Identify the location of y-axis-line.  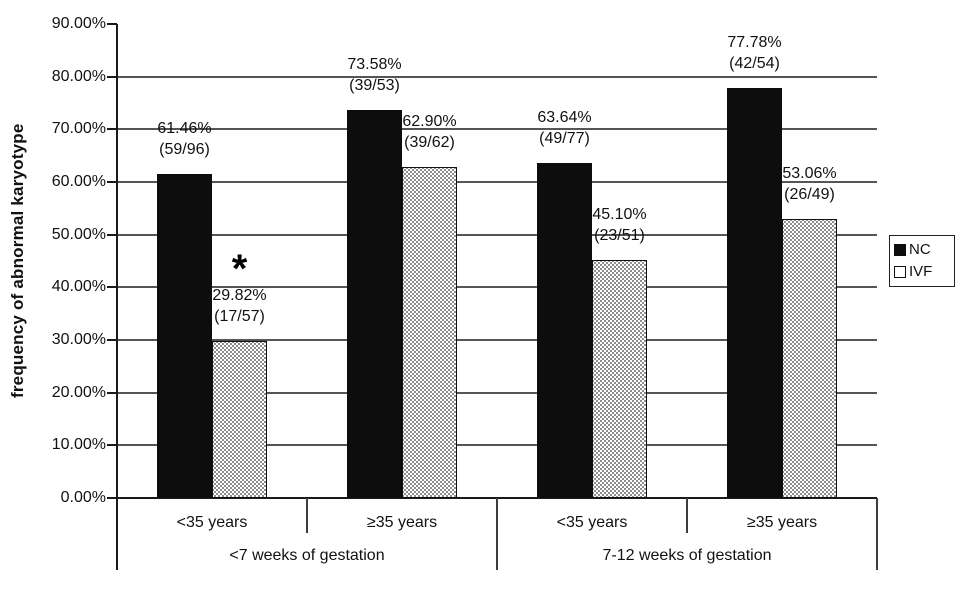
(116, 297).